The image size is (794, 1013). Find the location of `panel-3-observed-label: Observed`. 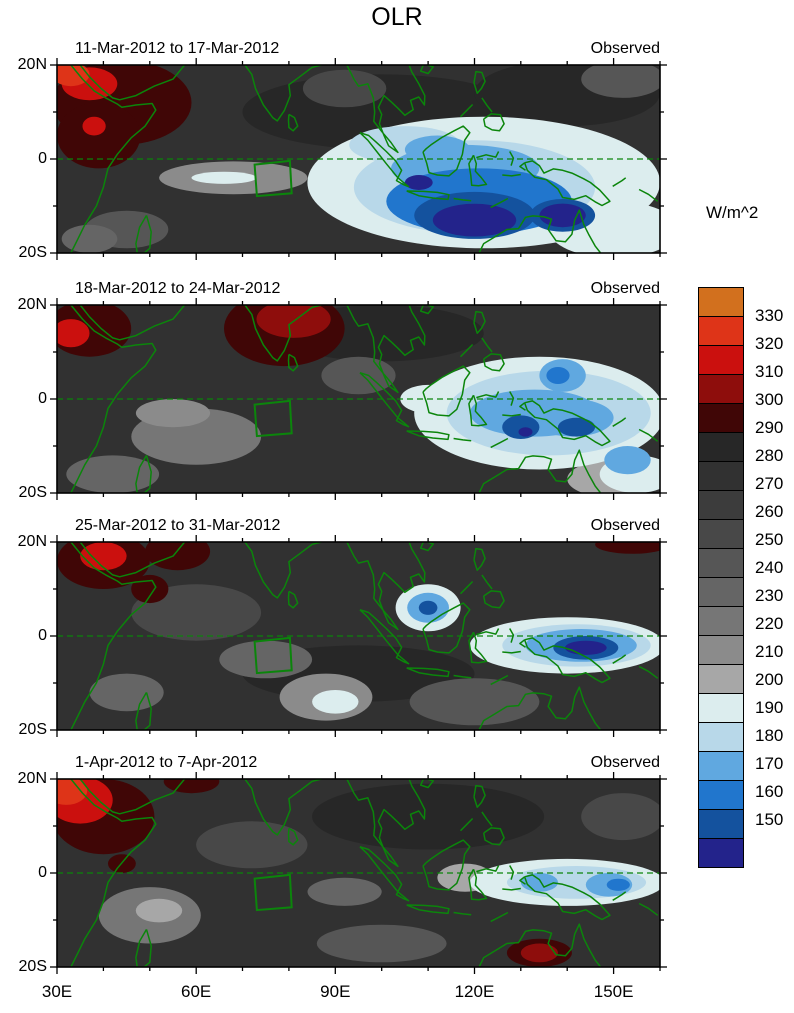

panel-3-observed-label: Observed is located at coordinates (625, 525).